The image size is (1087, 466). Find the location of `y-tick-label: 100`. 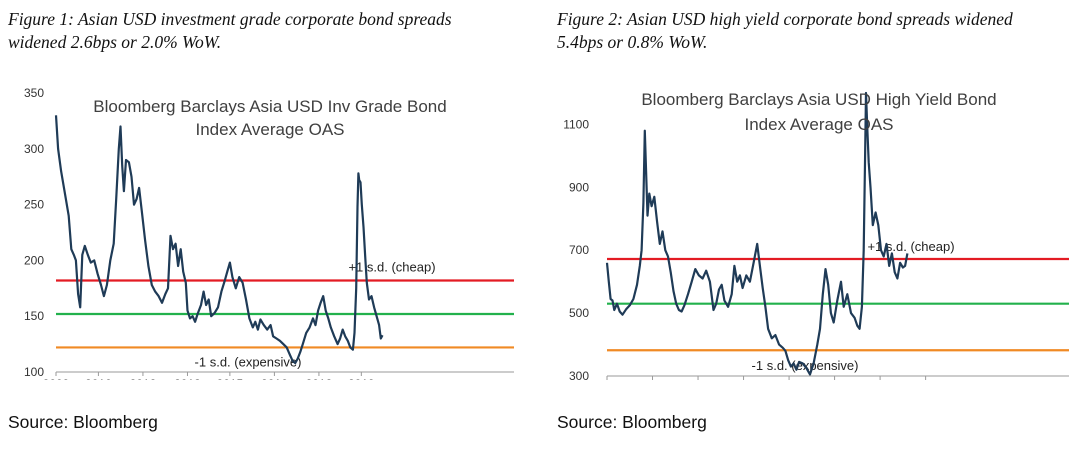

y-tick-label: 100 is located at coordinates (34, 372).